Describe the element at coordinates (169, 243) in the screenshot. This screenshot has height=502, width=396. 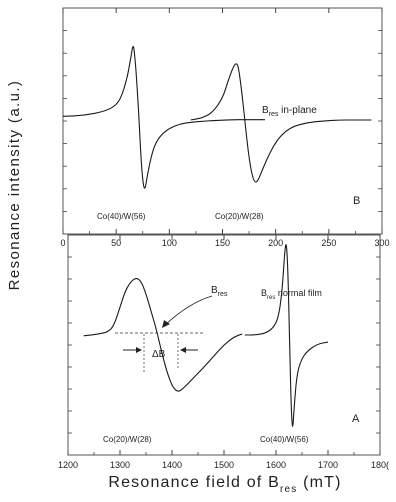
I see `x-tick-label: 100` at that location.